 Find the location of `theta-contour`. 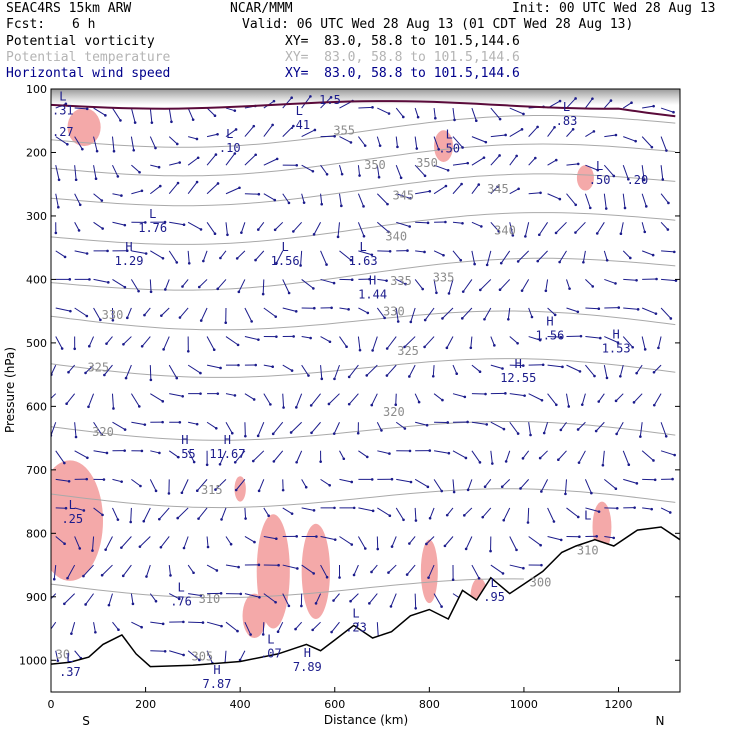

theta-contour is located at coordinates (287, 588).